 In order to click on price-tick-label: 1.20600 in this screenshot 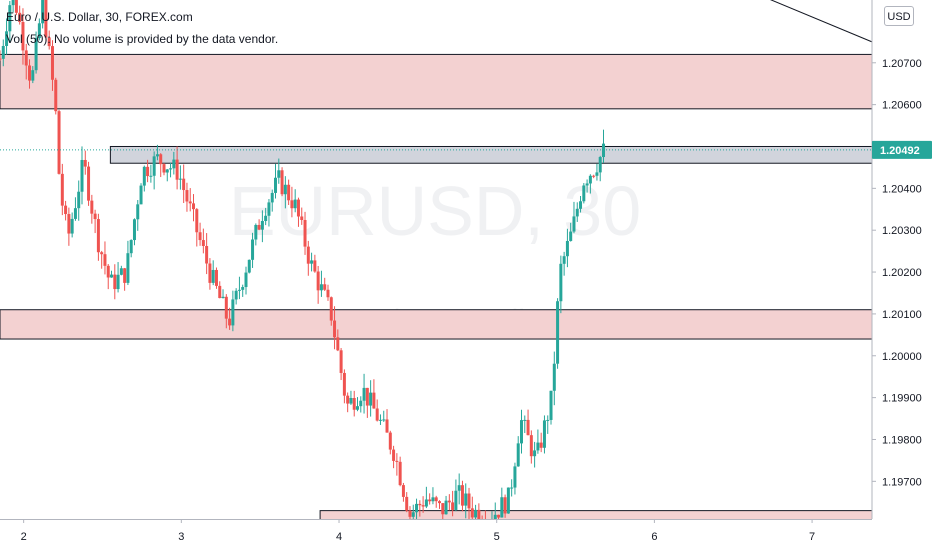, I will do `click(902, 106)`.